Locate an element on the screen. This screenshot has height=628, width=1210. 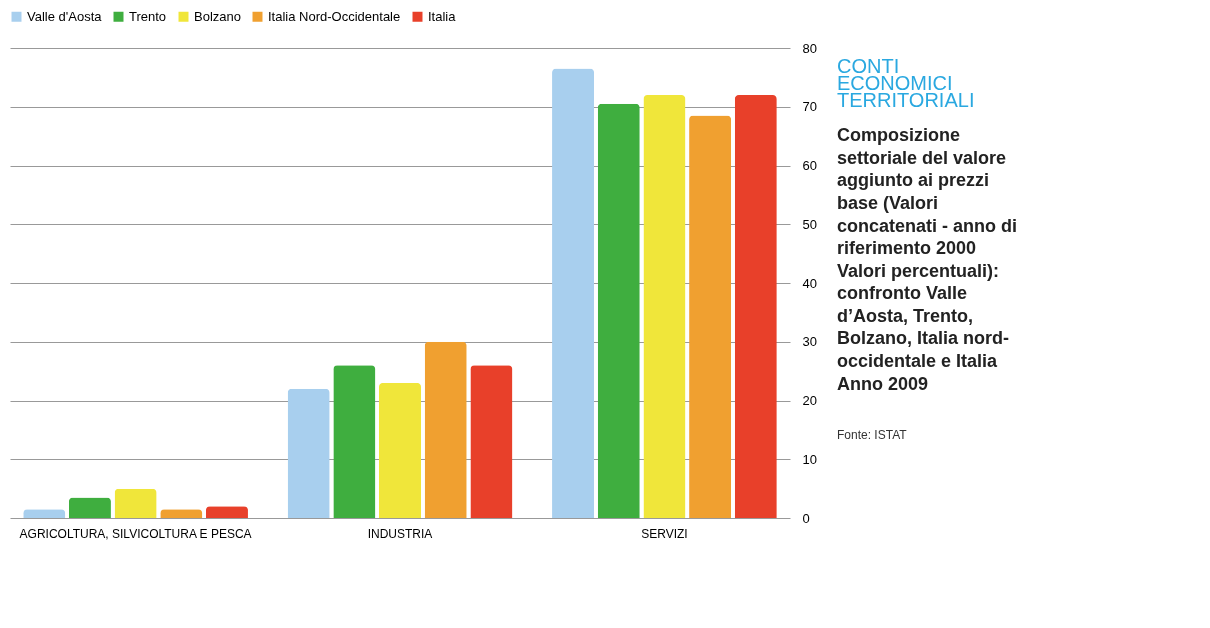
legend-label: Valle d'Aosta is located at coordinates (65, 16).